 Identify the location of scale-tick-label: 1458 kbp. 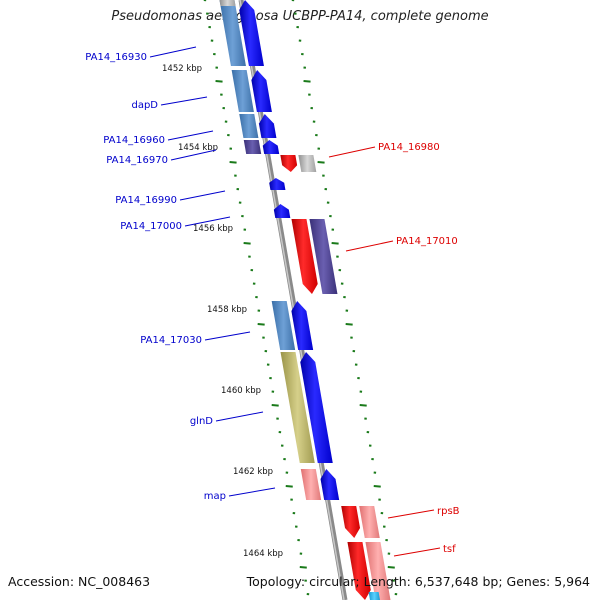
(227, 310).